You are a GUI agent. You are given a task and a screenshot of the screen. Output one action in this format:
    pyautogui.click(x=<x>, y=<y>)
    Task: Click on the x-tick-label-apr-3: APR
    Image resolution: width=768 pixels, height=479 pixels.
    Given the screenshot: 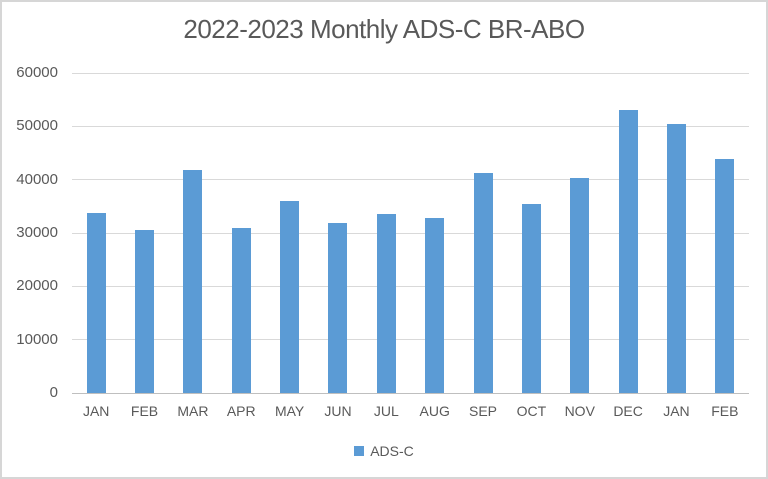 What is the action you would take?
    pyautogui.click(x=241, y=411)
    